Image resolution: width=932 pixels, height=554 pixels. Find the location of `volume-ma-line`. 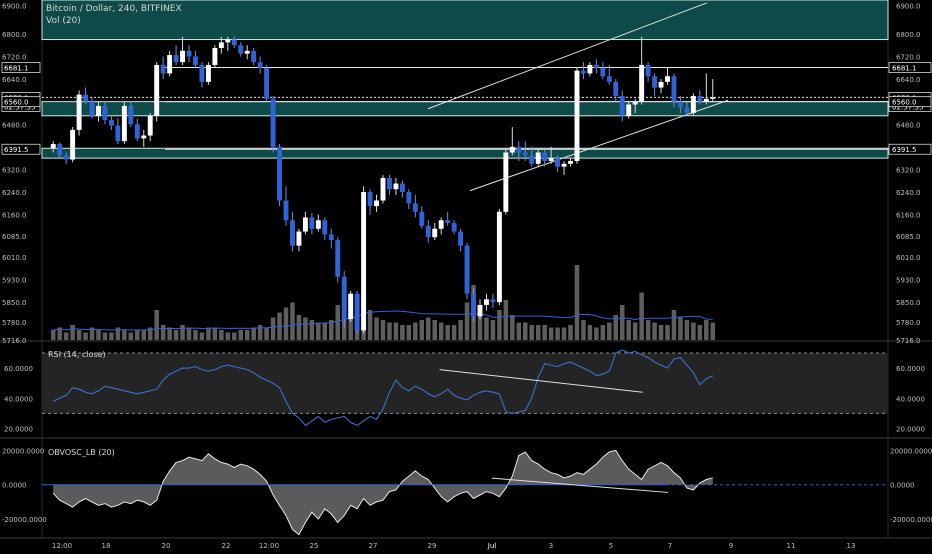

volume-ma-line is located at coordinates (383, 320).